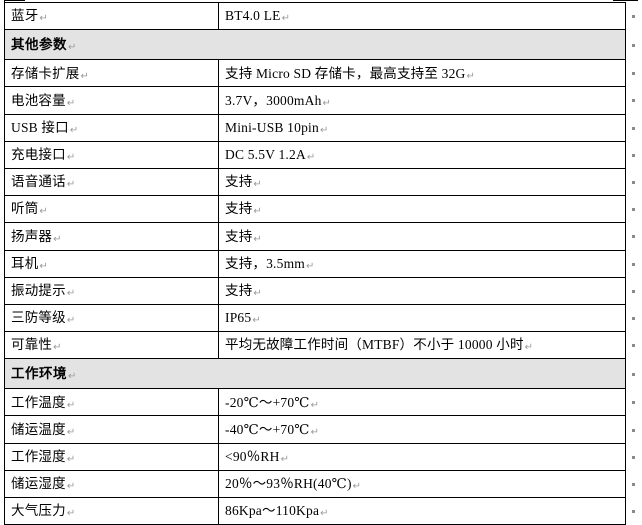 The height and width of the screenshot is (525, 642). I want to click on spec-label-cell: 听筒↵, so click(111, 209).